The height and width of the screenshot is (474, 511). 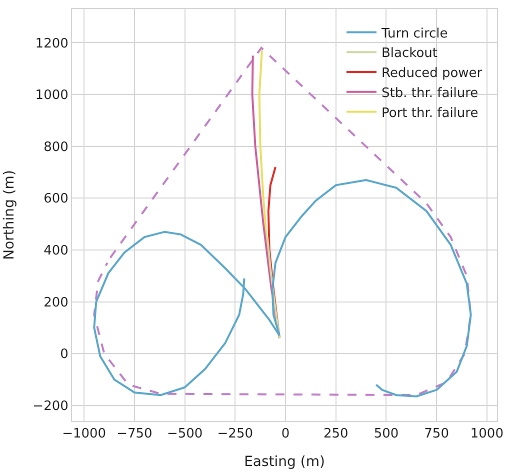 What do you see at coordinates (432, 74) in the screenshot?
I see `legend-label: Reduced power` at bounding box center [432, 74].